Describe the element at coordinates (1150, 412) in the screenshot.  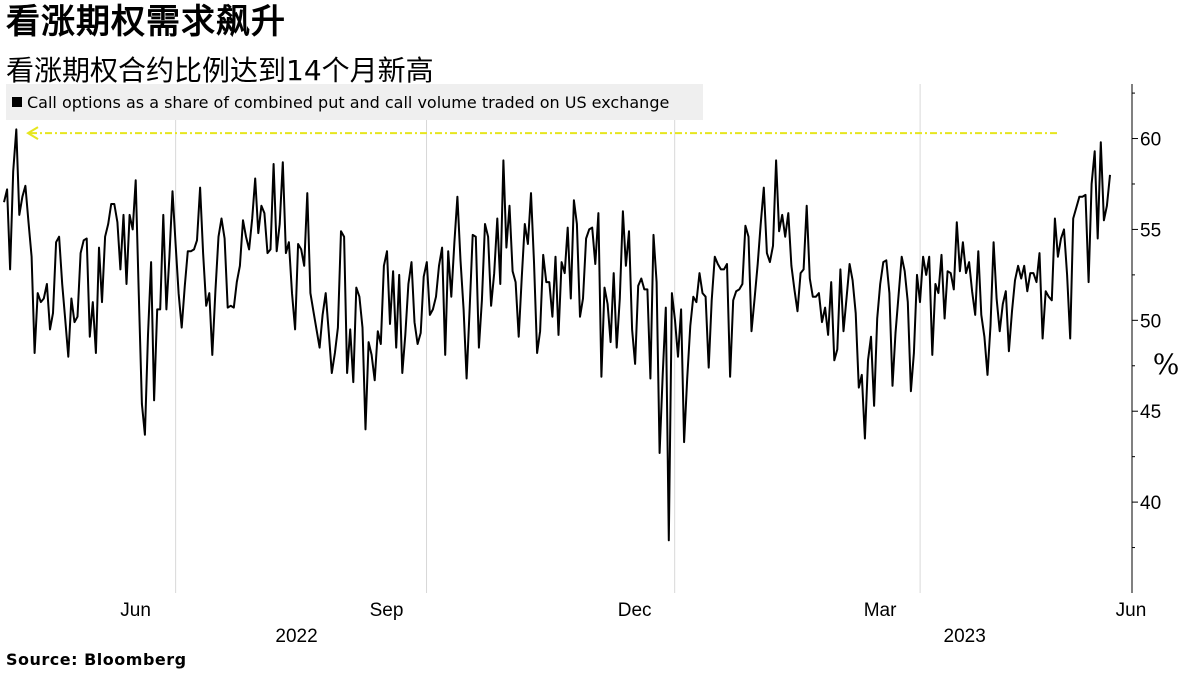
I see `y-tick-label: 45` at that location.